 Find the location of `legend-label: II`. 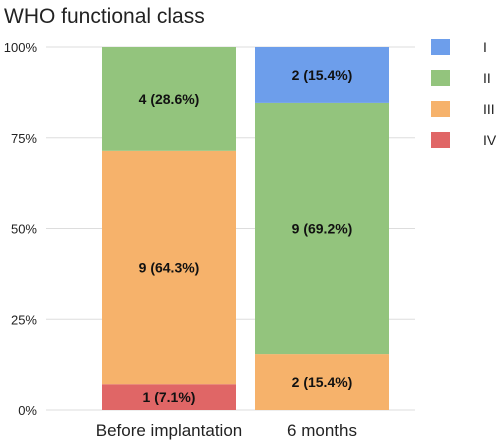

legend-label: II is located at coordinates (487, 78).